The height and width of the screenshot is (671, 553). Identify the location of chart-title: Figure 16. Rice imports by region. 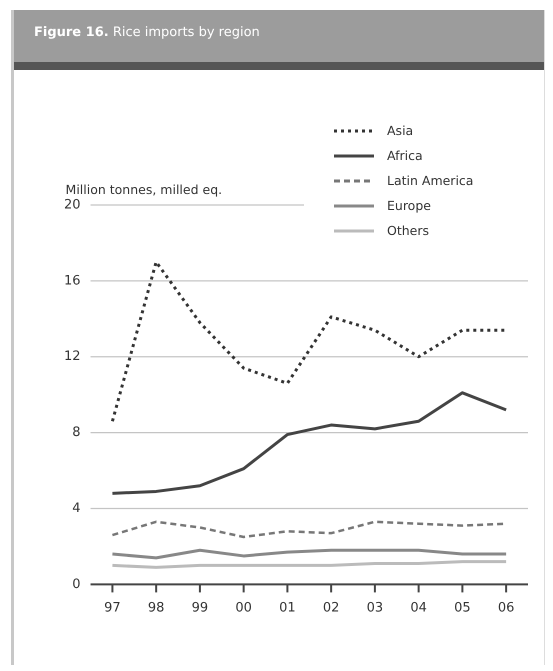
(147, 32).